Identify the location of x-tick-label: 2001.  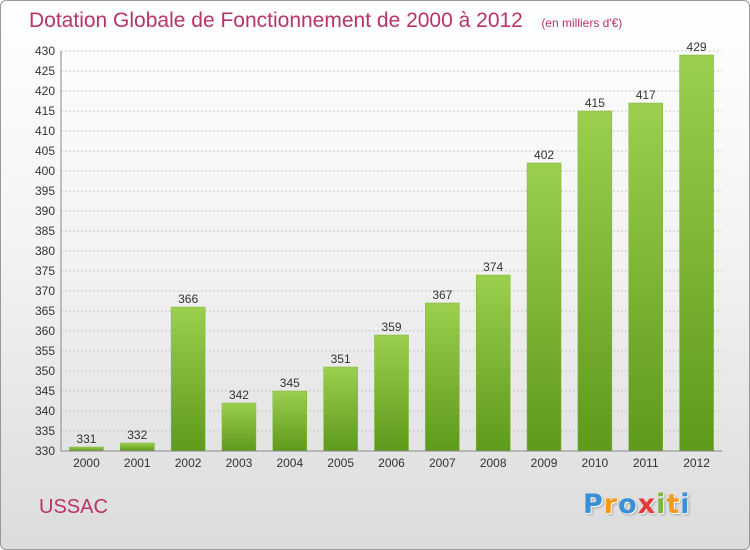
(137, 463).